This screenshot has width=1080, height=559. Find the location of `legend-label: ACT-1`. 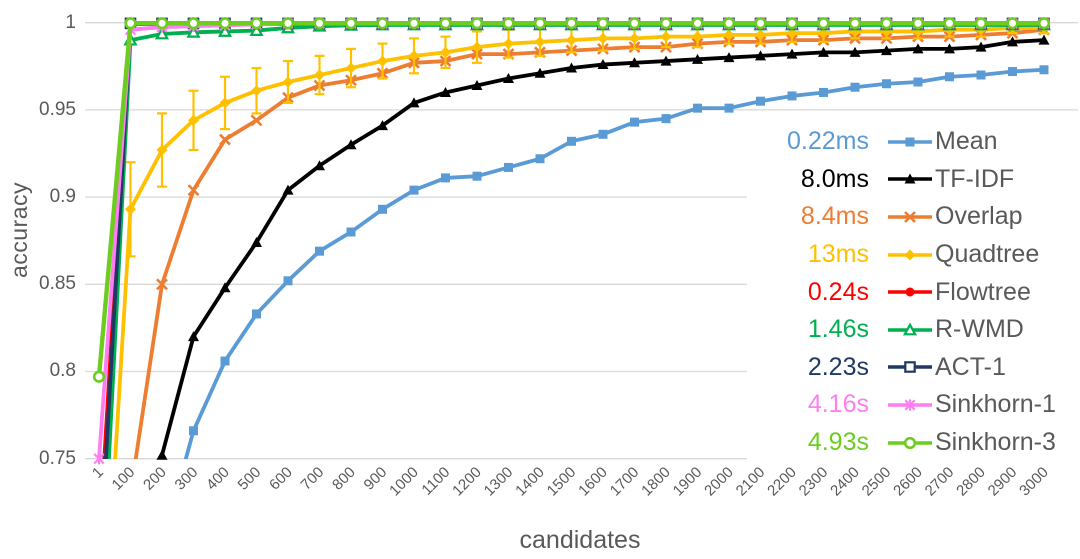

legend-label: ACT-1 is located at coordinates (970, 366).